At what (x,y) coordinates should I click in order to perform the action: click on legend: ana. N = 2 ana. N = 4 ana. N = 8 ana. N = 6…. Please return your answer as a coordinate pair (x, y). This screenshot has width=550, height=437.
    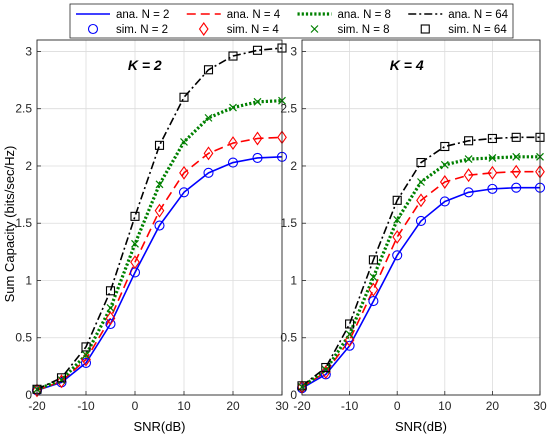
    Looking at the image, I should click on (291, 21).